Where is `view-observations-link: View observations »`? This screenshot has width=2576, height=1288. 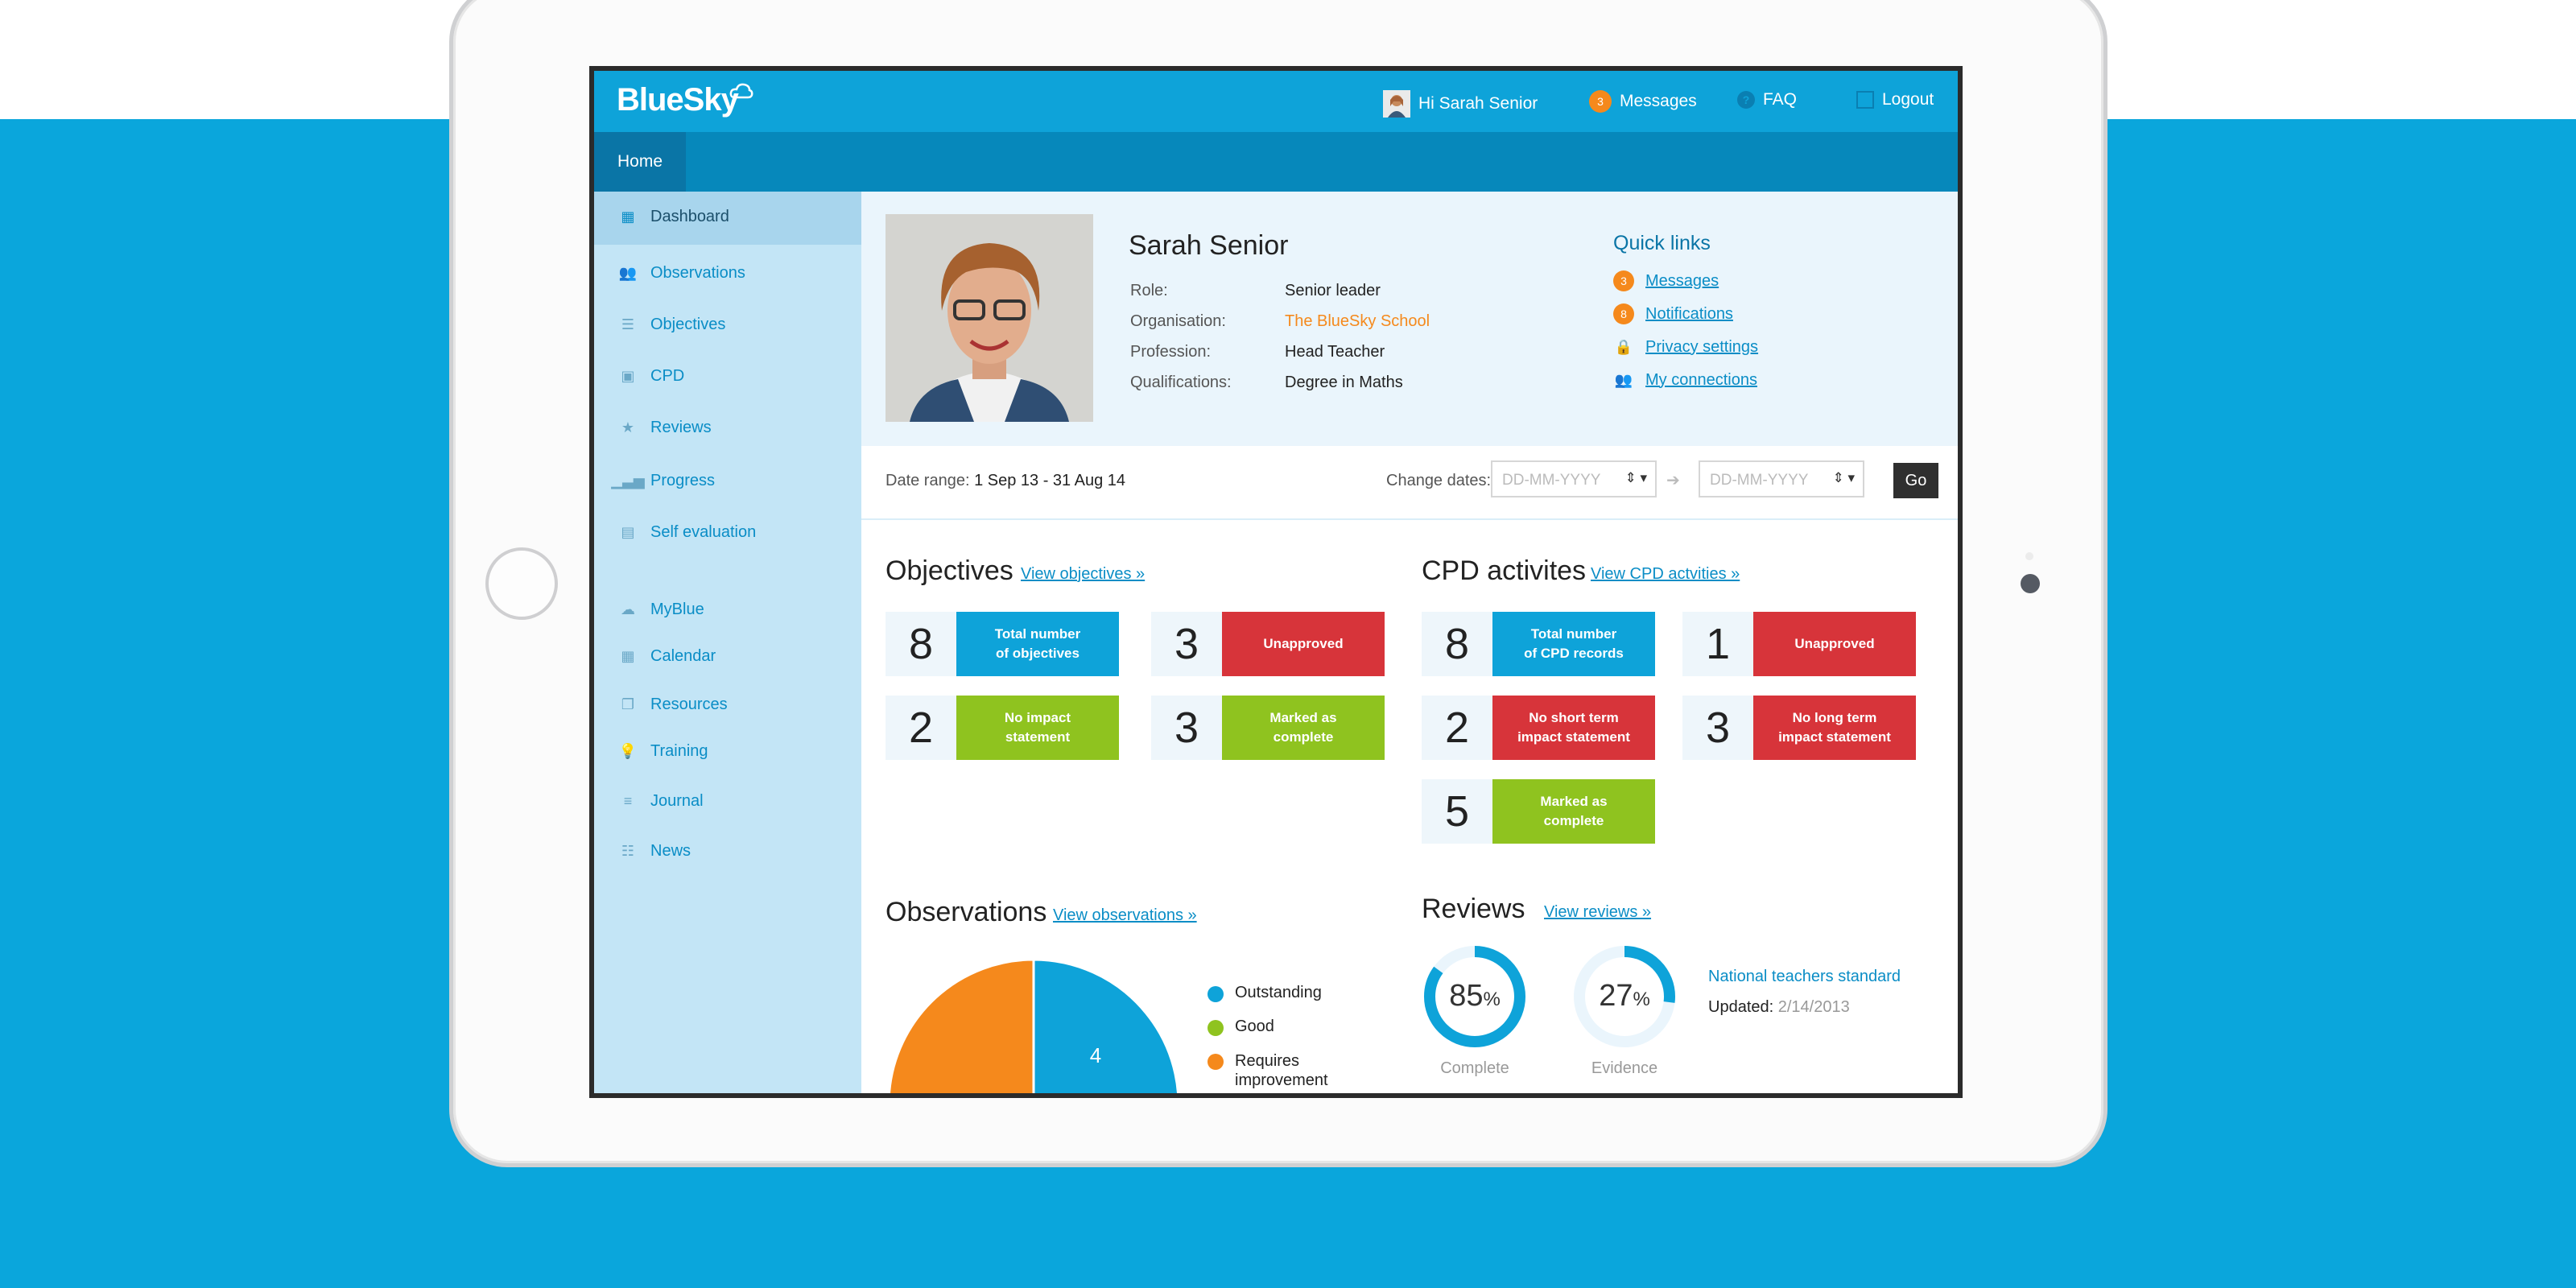
view-observations-link: View observations » is located at coordinates (1125, 915).